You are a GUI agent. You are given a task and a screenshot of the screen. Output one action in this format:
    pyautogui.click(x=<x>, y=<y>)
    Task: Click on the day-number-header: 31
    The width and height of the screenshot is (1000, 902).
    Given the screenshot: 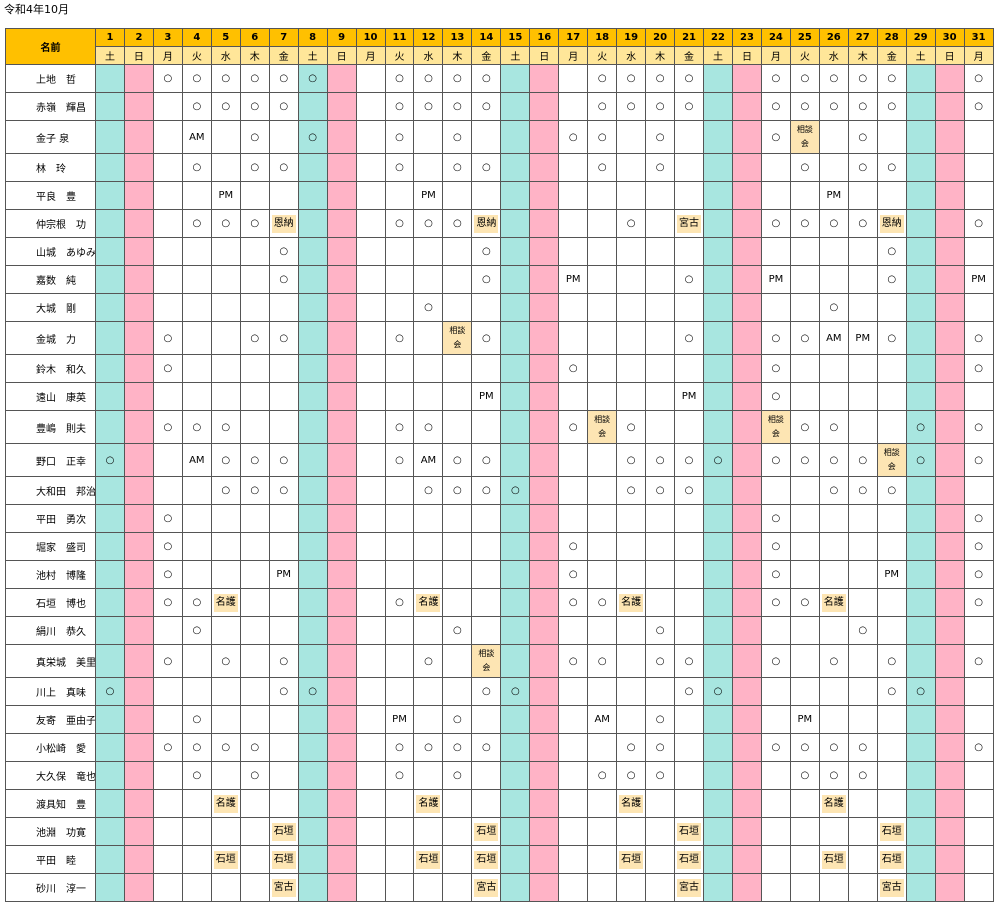 What is the action you would take?
    pyautogui.click(x=978, y=37)
    